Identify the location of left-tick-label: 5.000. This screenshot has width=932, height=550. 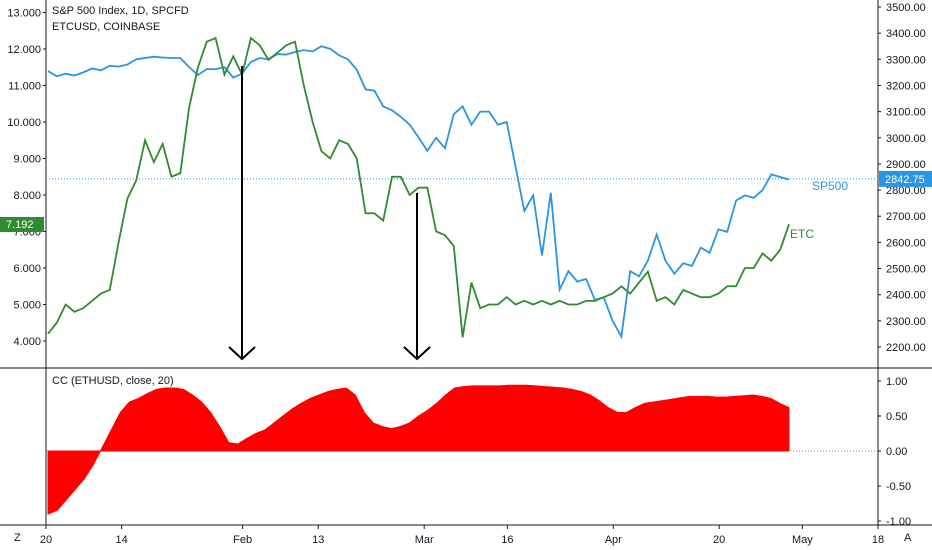
(27, 306).